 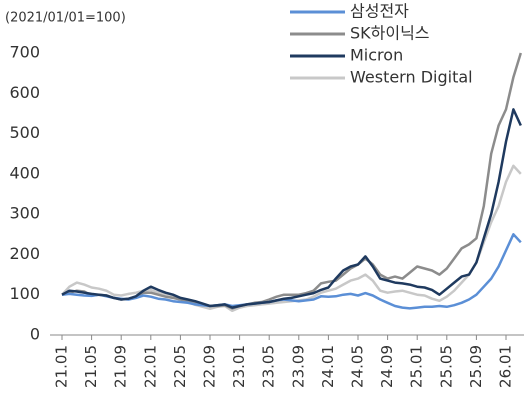 What do you see at coordinates (239, 366) in the screenshot?
I see `x-tick-label: 23.01` at bounding box center [239, 366].